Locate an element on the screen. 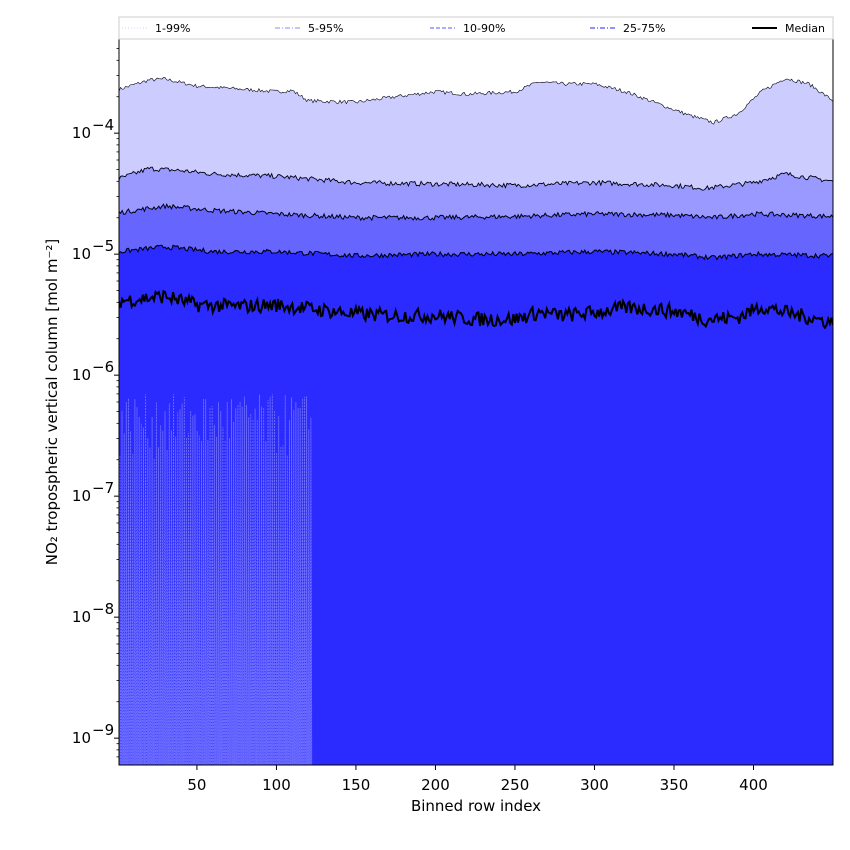  legend: 1-99% 5-95% 10-90% 25-75% Median is located at coordinates (476, 28).